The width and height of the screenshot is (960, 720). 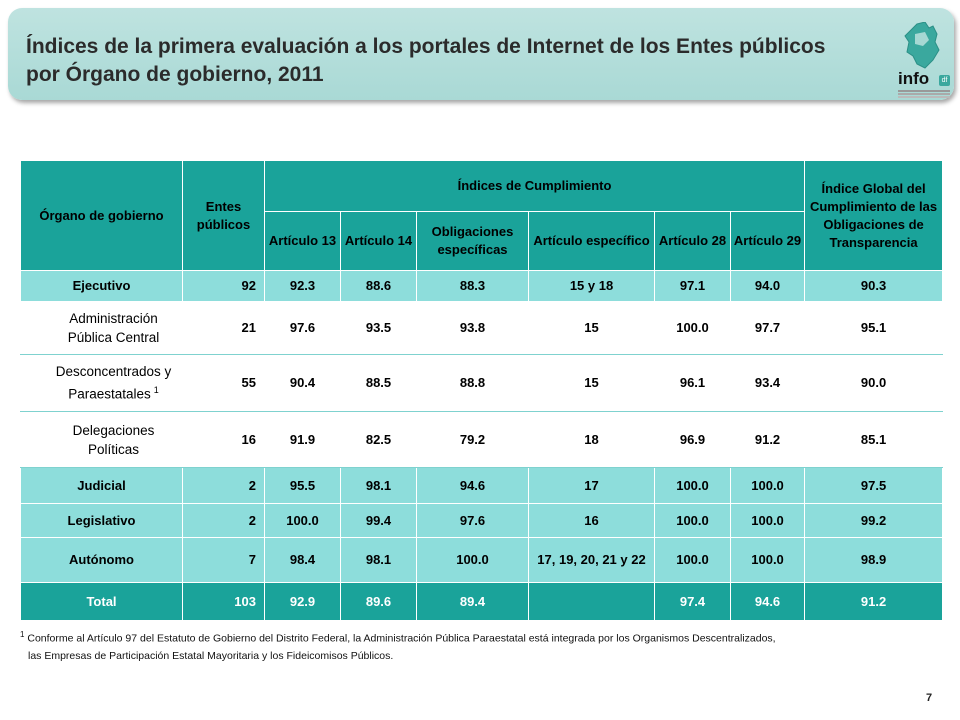 What do you see at coordinates (472, 486) in the screenshot?
I see `cell-oblig: 94.6` at bounding box center [472, 486].